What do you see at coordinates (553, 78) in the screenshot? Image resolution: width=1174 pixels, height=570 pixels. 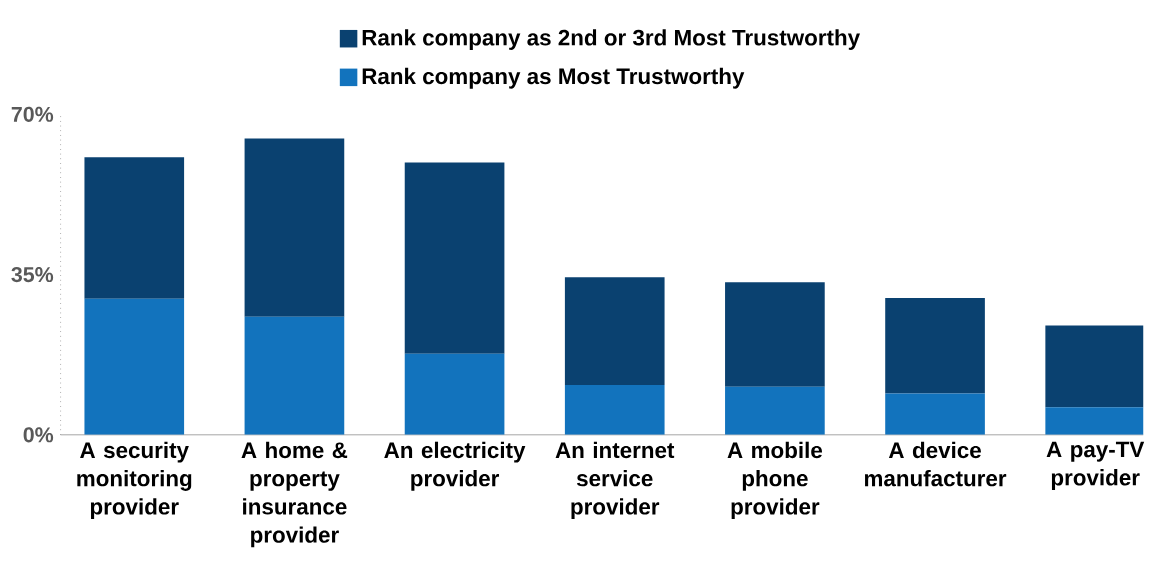 I see `legend-label: Rank company as Most Trustworthy` at bounding box center [553, 78].